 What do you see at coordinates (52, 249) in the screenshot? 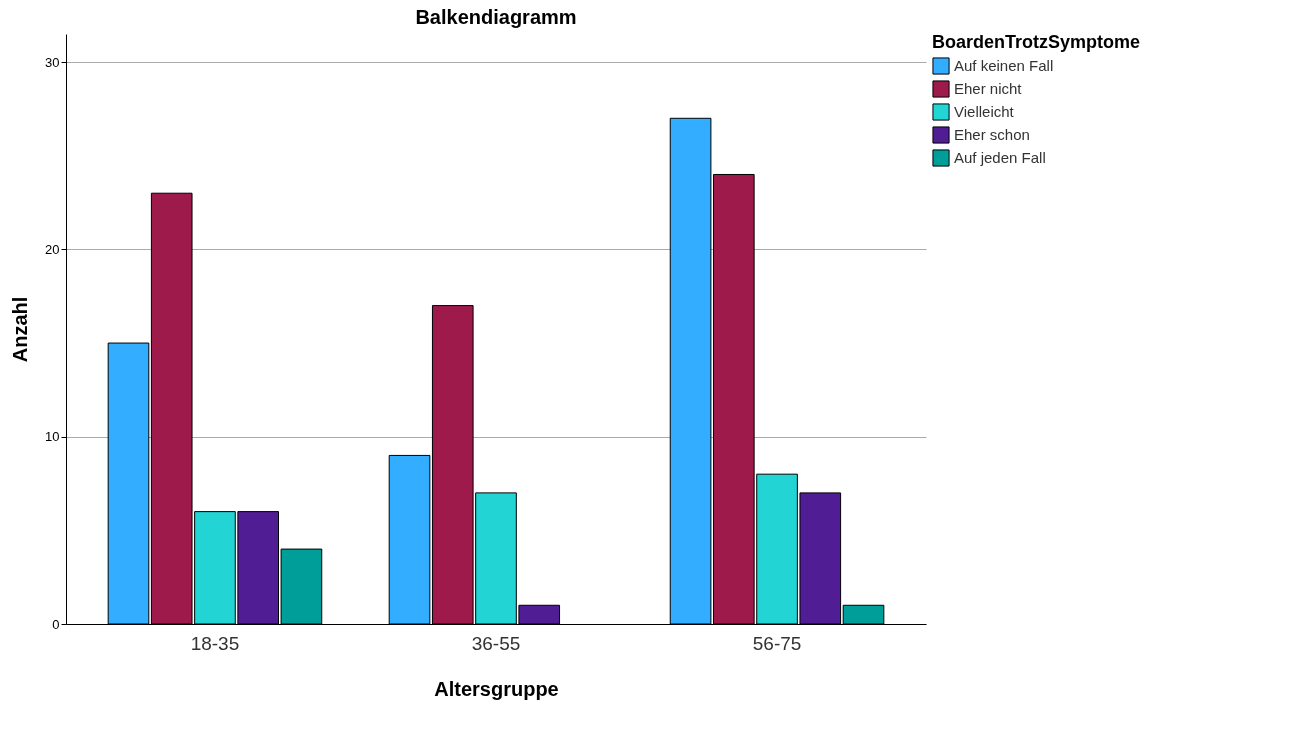
I see `y-tick-label: 20` at bounding box center [52, 249].